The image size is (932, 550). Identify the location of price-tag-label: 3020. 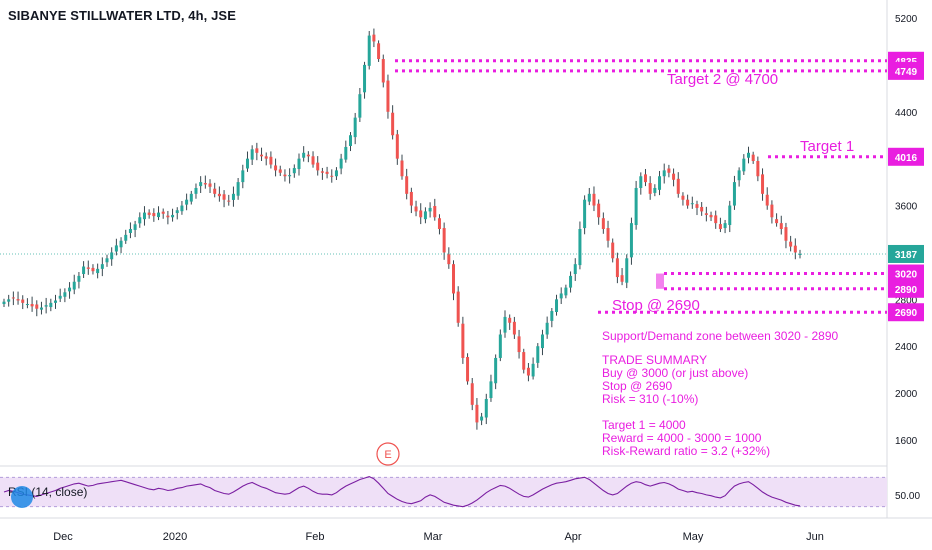
(906, 275).